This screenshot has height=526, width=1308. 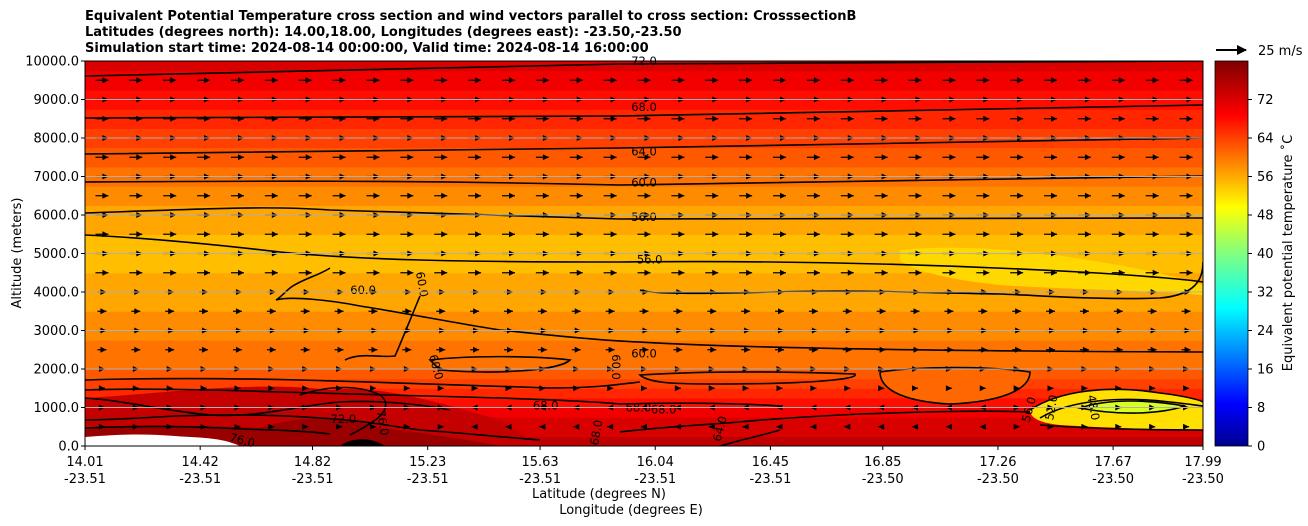 What do you see at coordinates (655, 462) in the screenshot?
I see `x-tick-label-lat: 16.04` at bounding box center [655, 462].